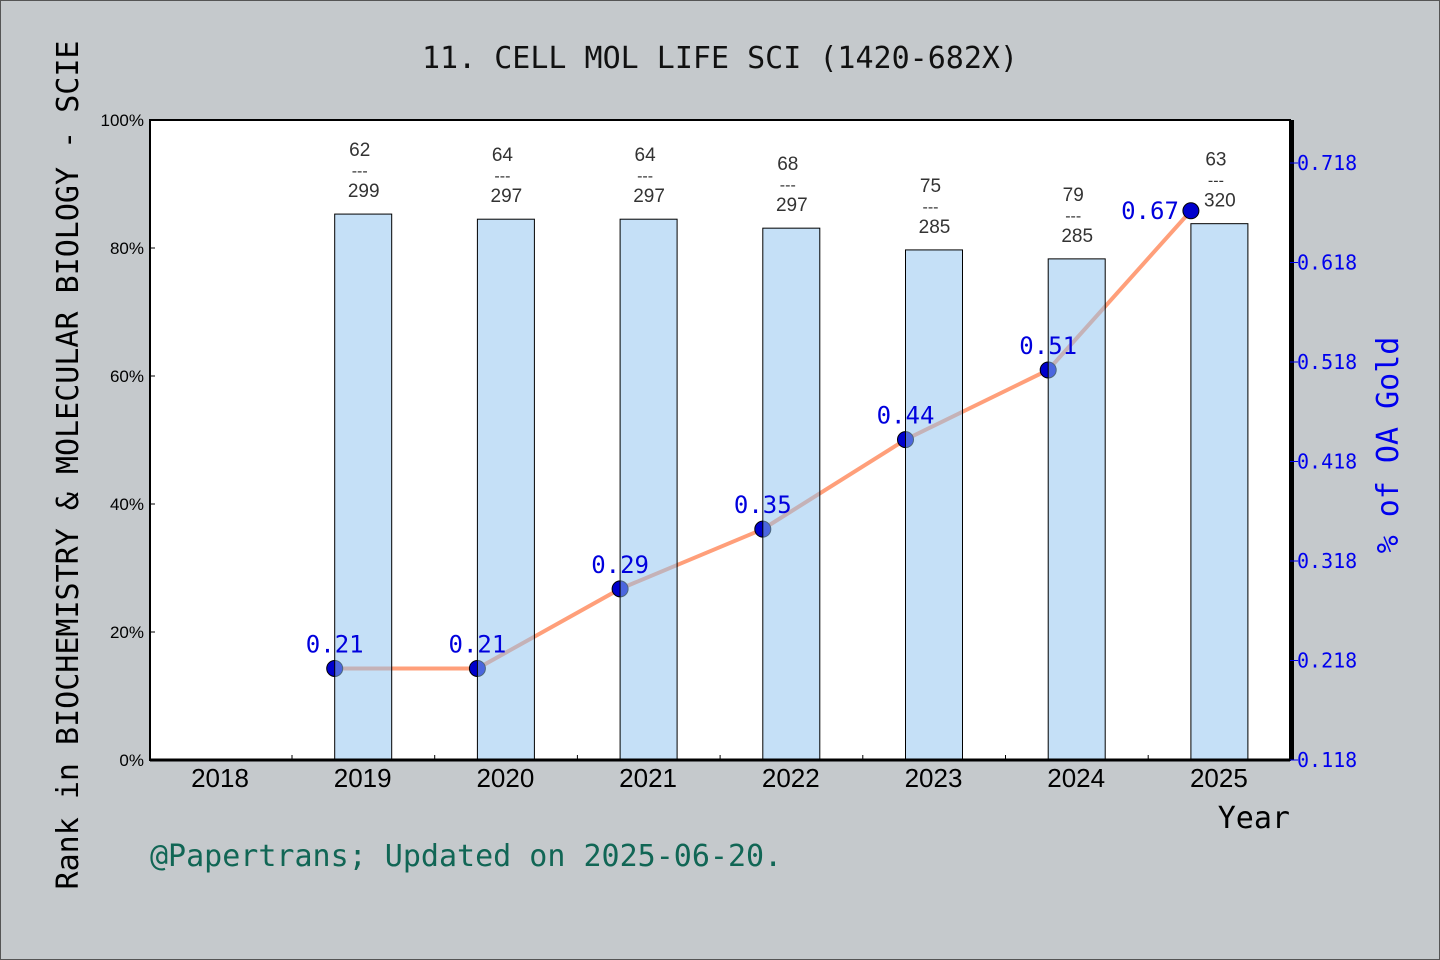 The image size is (1440, 960). What do you see at coordinates (1150, 211) in the screenshot?
I see `oa-gold-label: 0.67` at bounding box center [1150, 211].